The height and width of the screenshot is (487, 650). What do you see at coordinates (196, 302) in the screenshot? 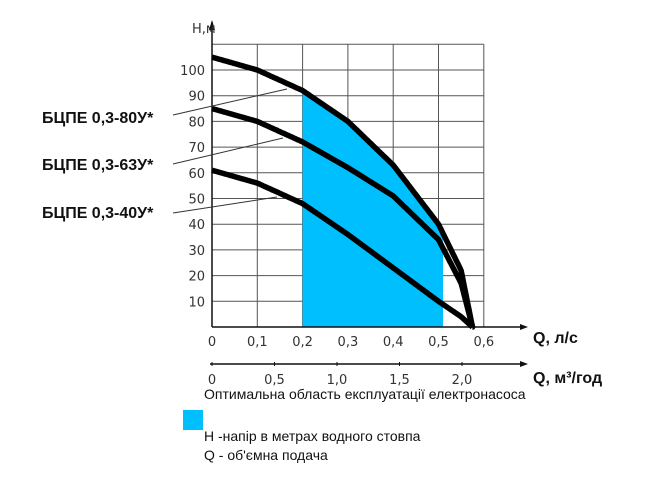
I see `y-tick-label: 10` at bounding box center [196, 302].